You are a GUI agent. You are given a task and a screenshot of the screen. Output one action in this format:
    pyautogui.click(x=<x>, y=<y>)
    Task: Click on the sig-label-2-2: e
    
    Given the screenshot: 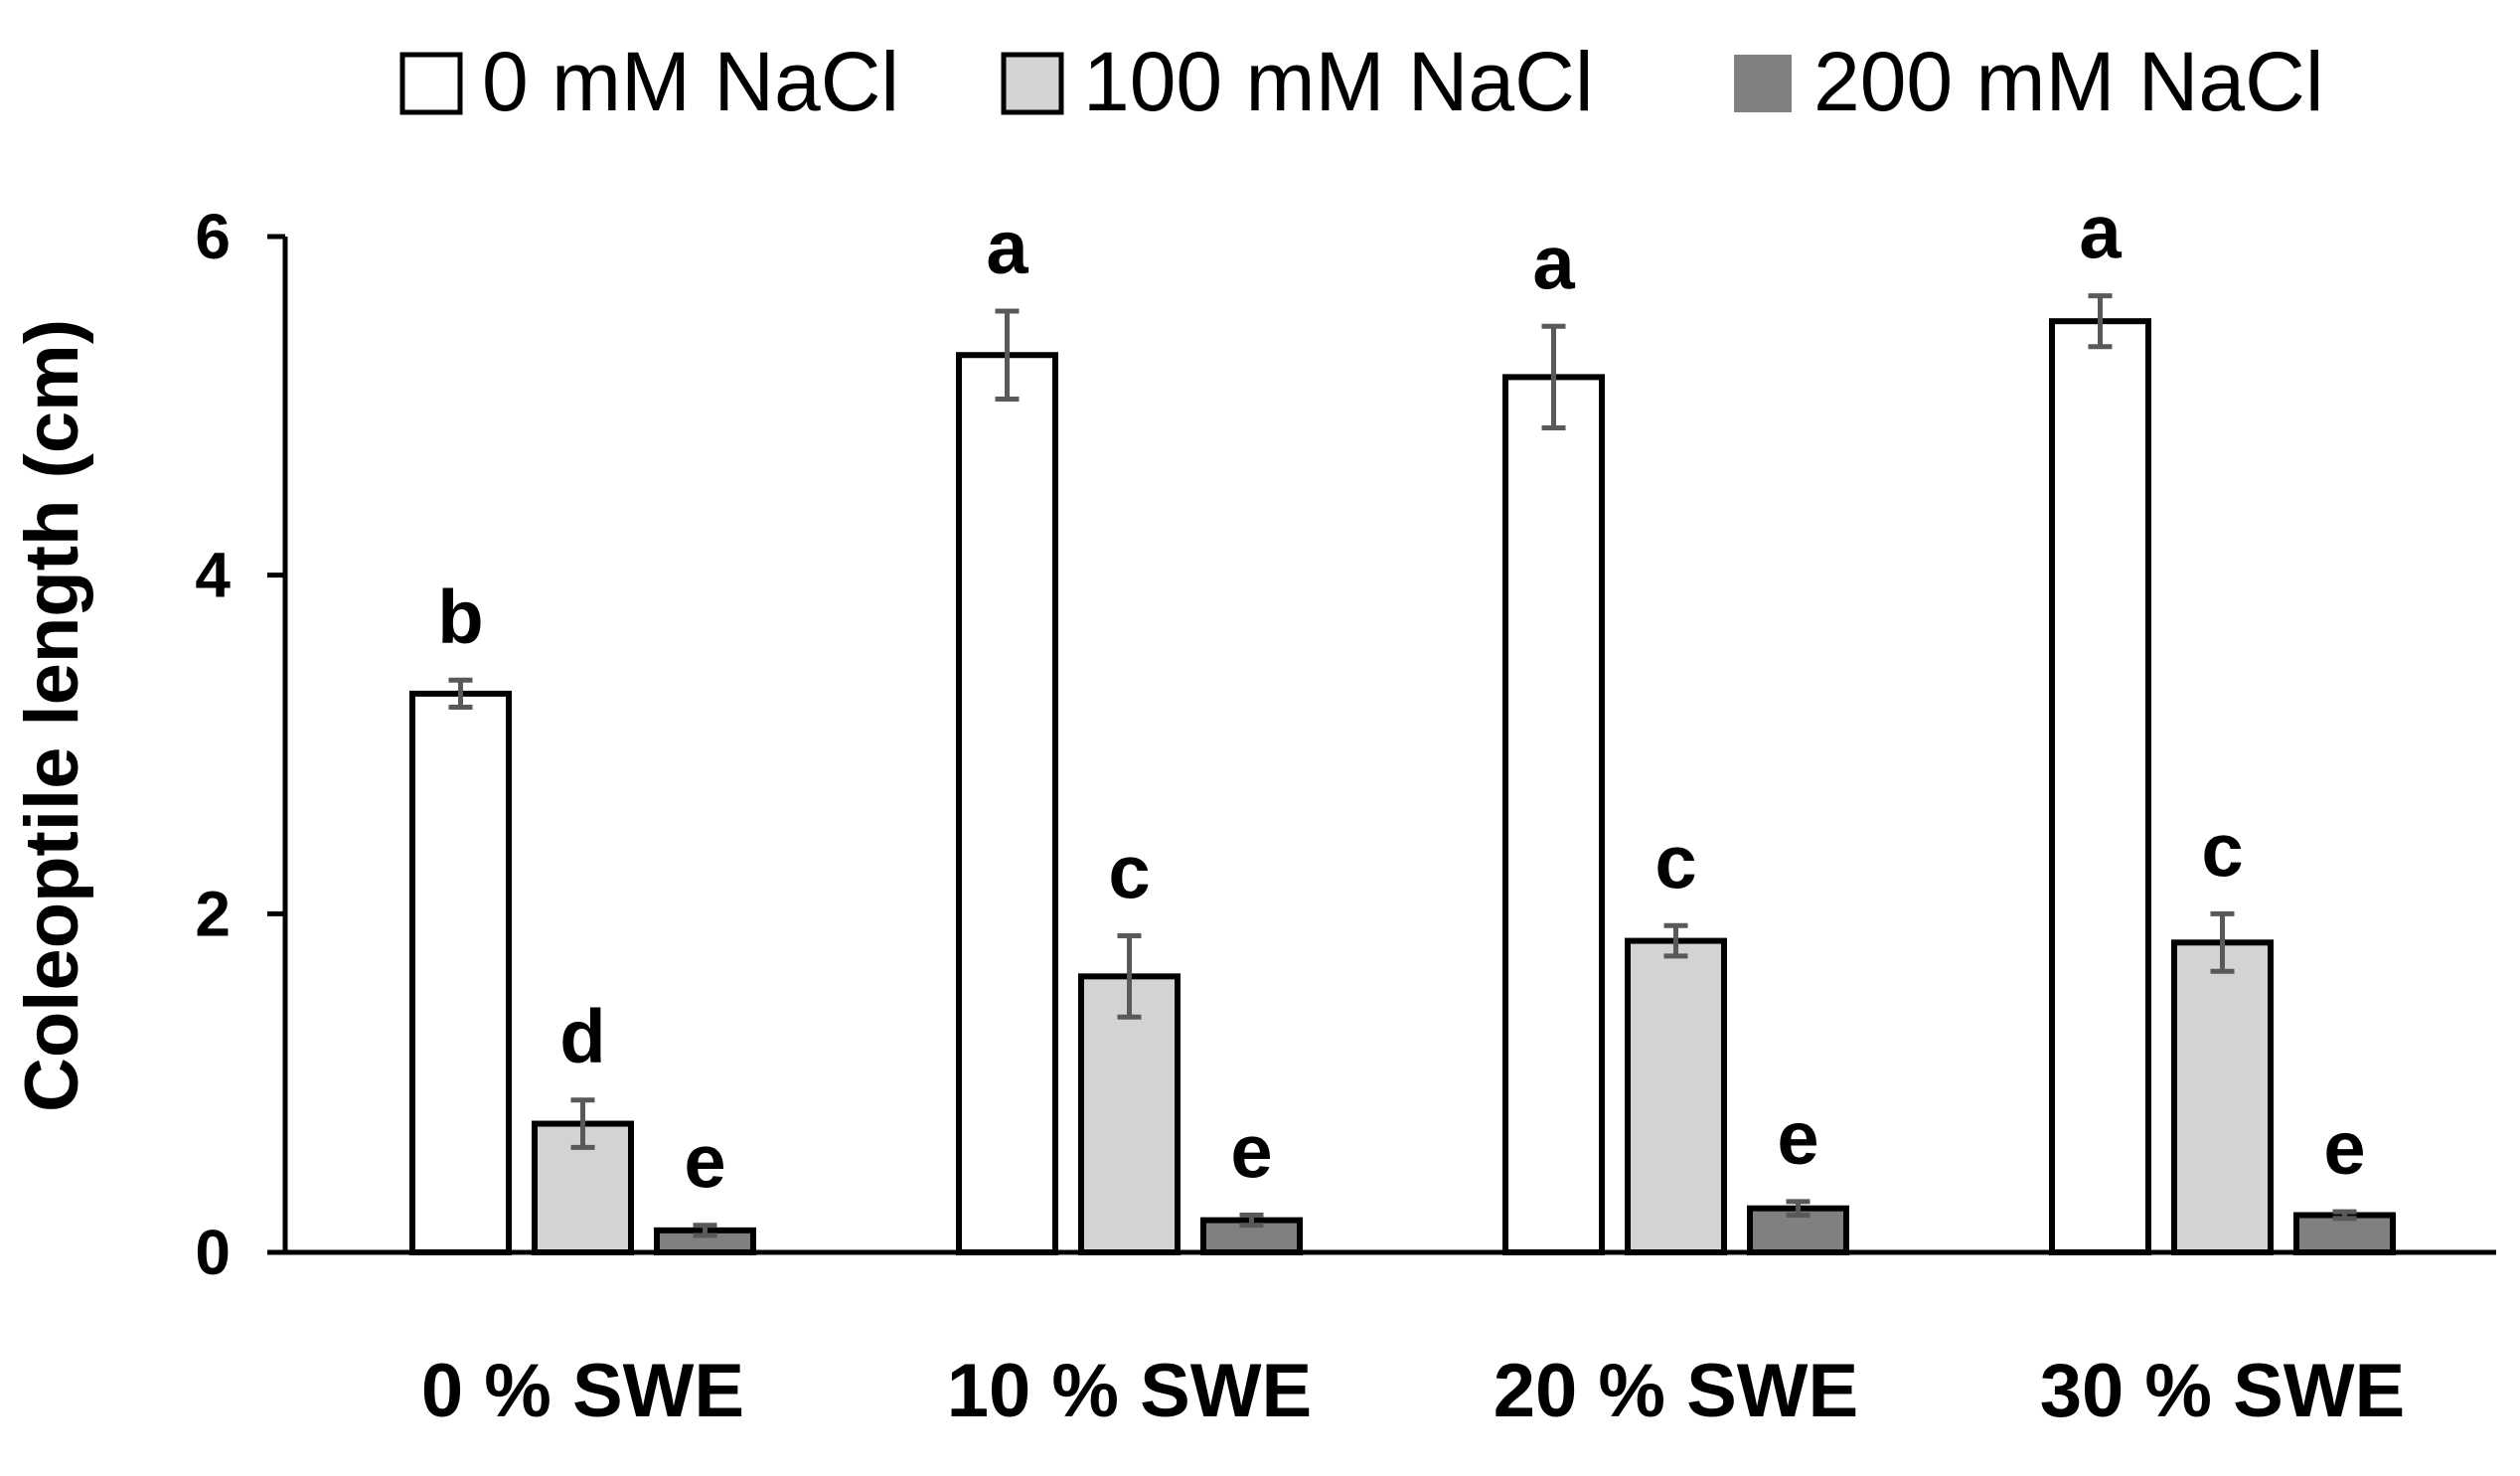 What is the action you would take?
    pyautogui.click(x=1797, y=1138)
    